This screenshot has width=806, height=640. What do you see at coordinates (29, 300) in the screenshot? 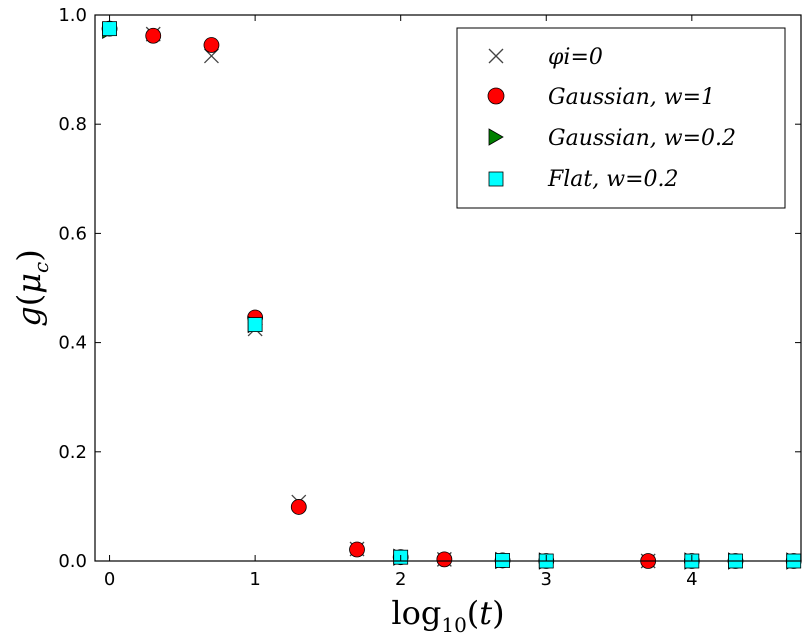
I see `y-axis-label-open: (` at bounding box center [29, 300].